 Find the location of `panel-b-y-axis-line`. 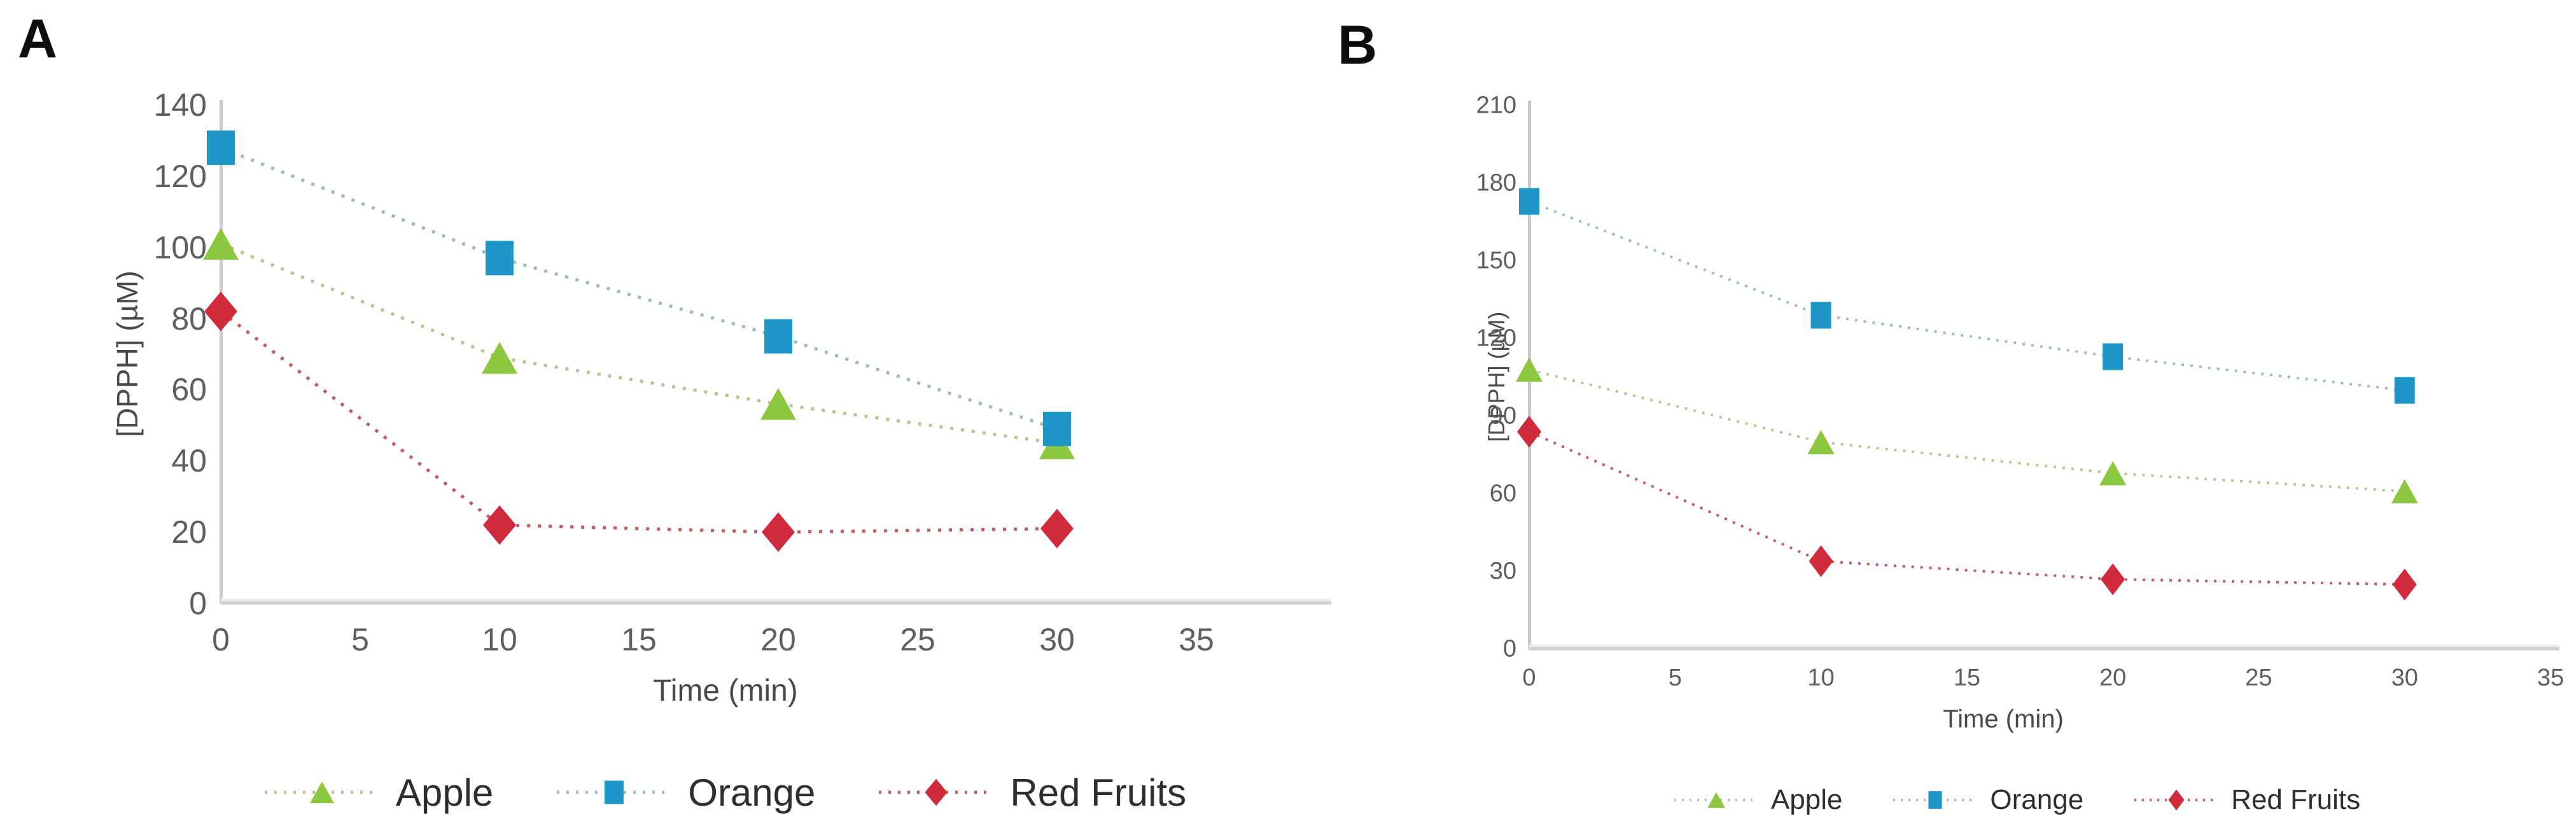

panel-b-y-axis-line is located at coordinates (1529, 375).